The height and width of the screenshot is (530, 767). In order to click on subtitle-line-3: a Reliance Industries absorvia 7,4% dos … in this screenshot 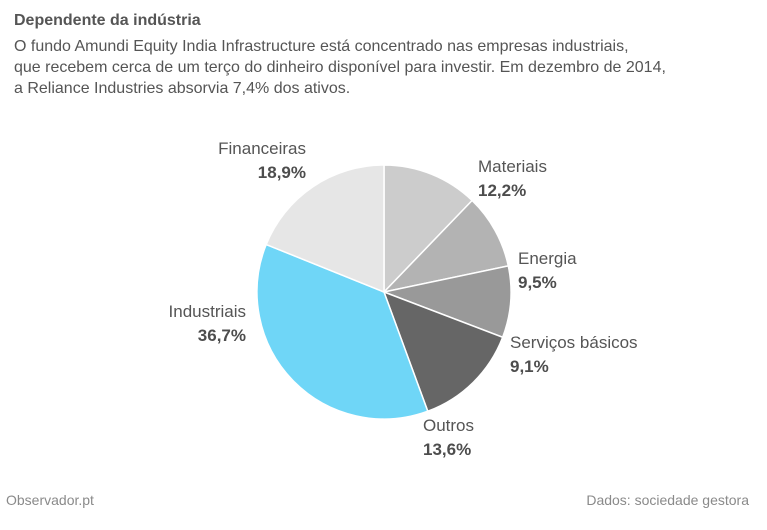, I will do `click(182, 88)`.